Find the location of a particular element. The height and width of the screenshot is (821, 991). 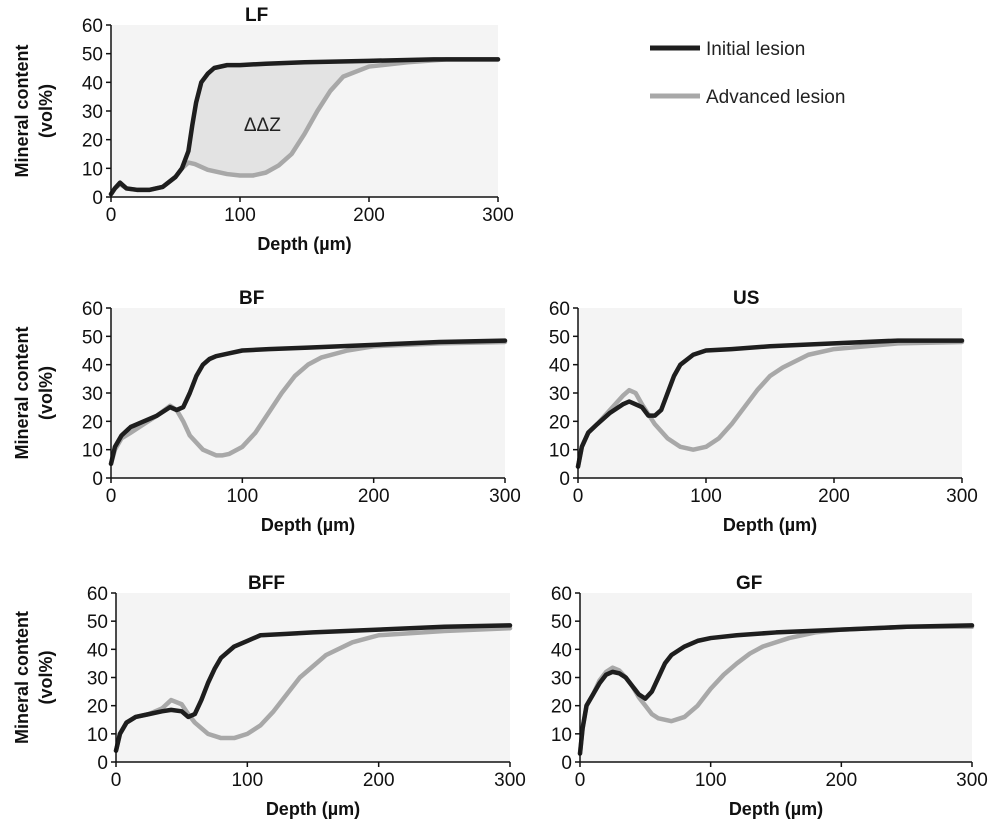

panel-title: BFF is located at coordinates (266, 583).